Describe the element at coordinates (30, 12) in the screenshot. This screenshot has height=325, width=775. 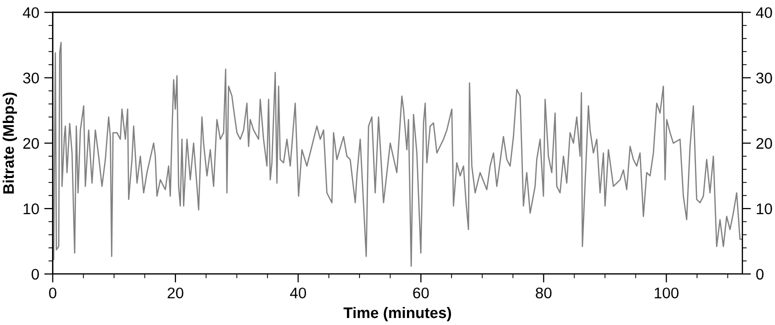
I see `y-tick-label: 40` at that location.